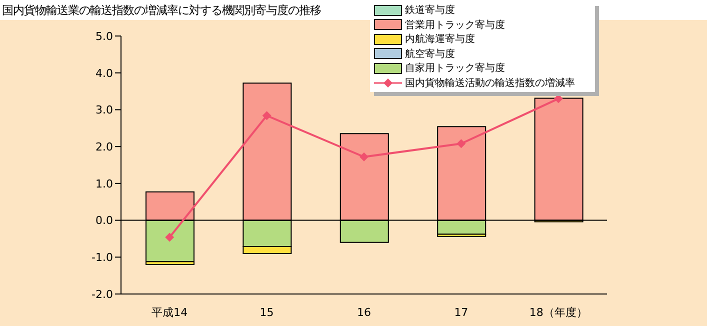 The height and width of the screenshot is (326, 707). What do you see at coordinates (490, 83) in the screenshot?
I see `legend-label: 国内貨物輸送活動の輸送指数の増減率` at bounding box center [490, 83].